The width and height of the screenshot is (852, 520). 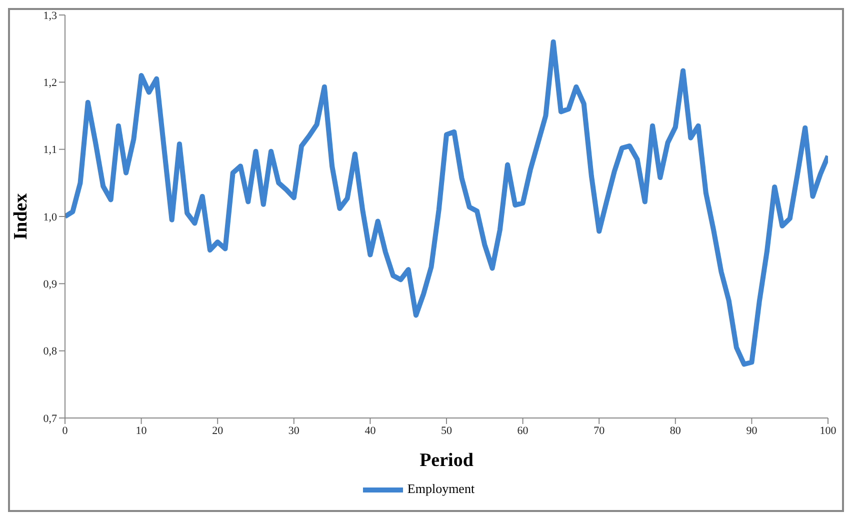 I want to click on x-tick-label: 60, so click(x=523, y=430).